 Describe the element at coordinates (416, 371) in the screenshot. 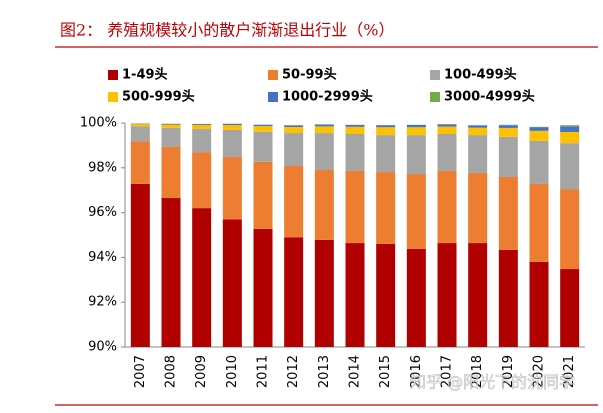

I see `x-tick-label: 2016` at that location.